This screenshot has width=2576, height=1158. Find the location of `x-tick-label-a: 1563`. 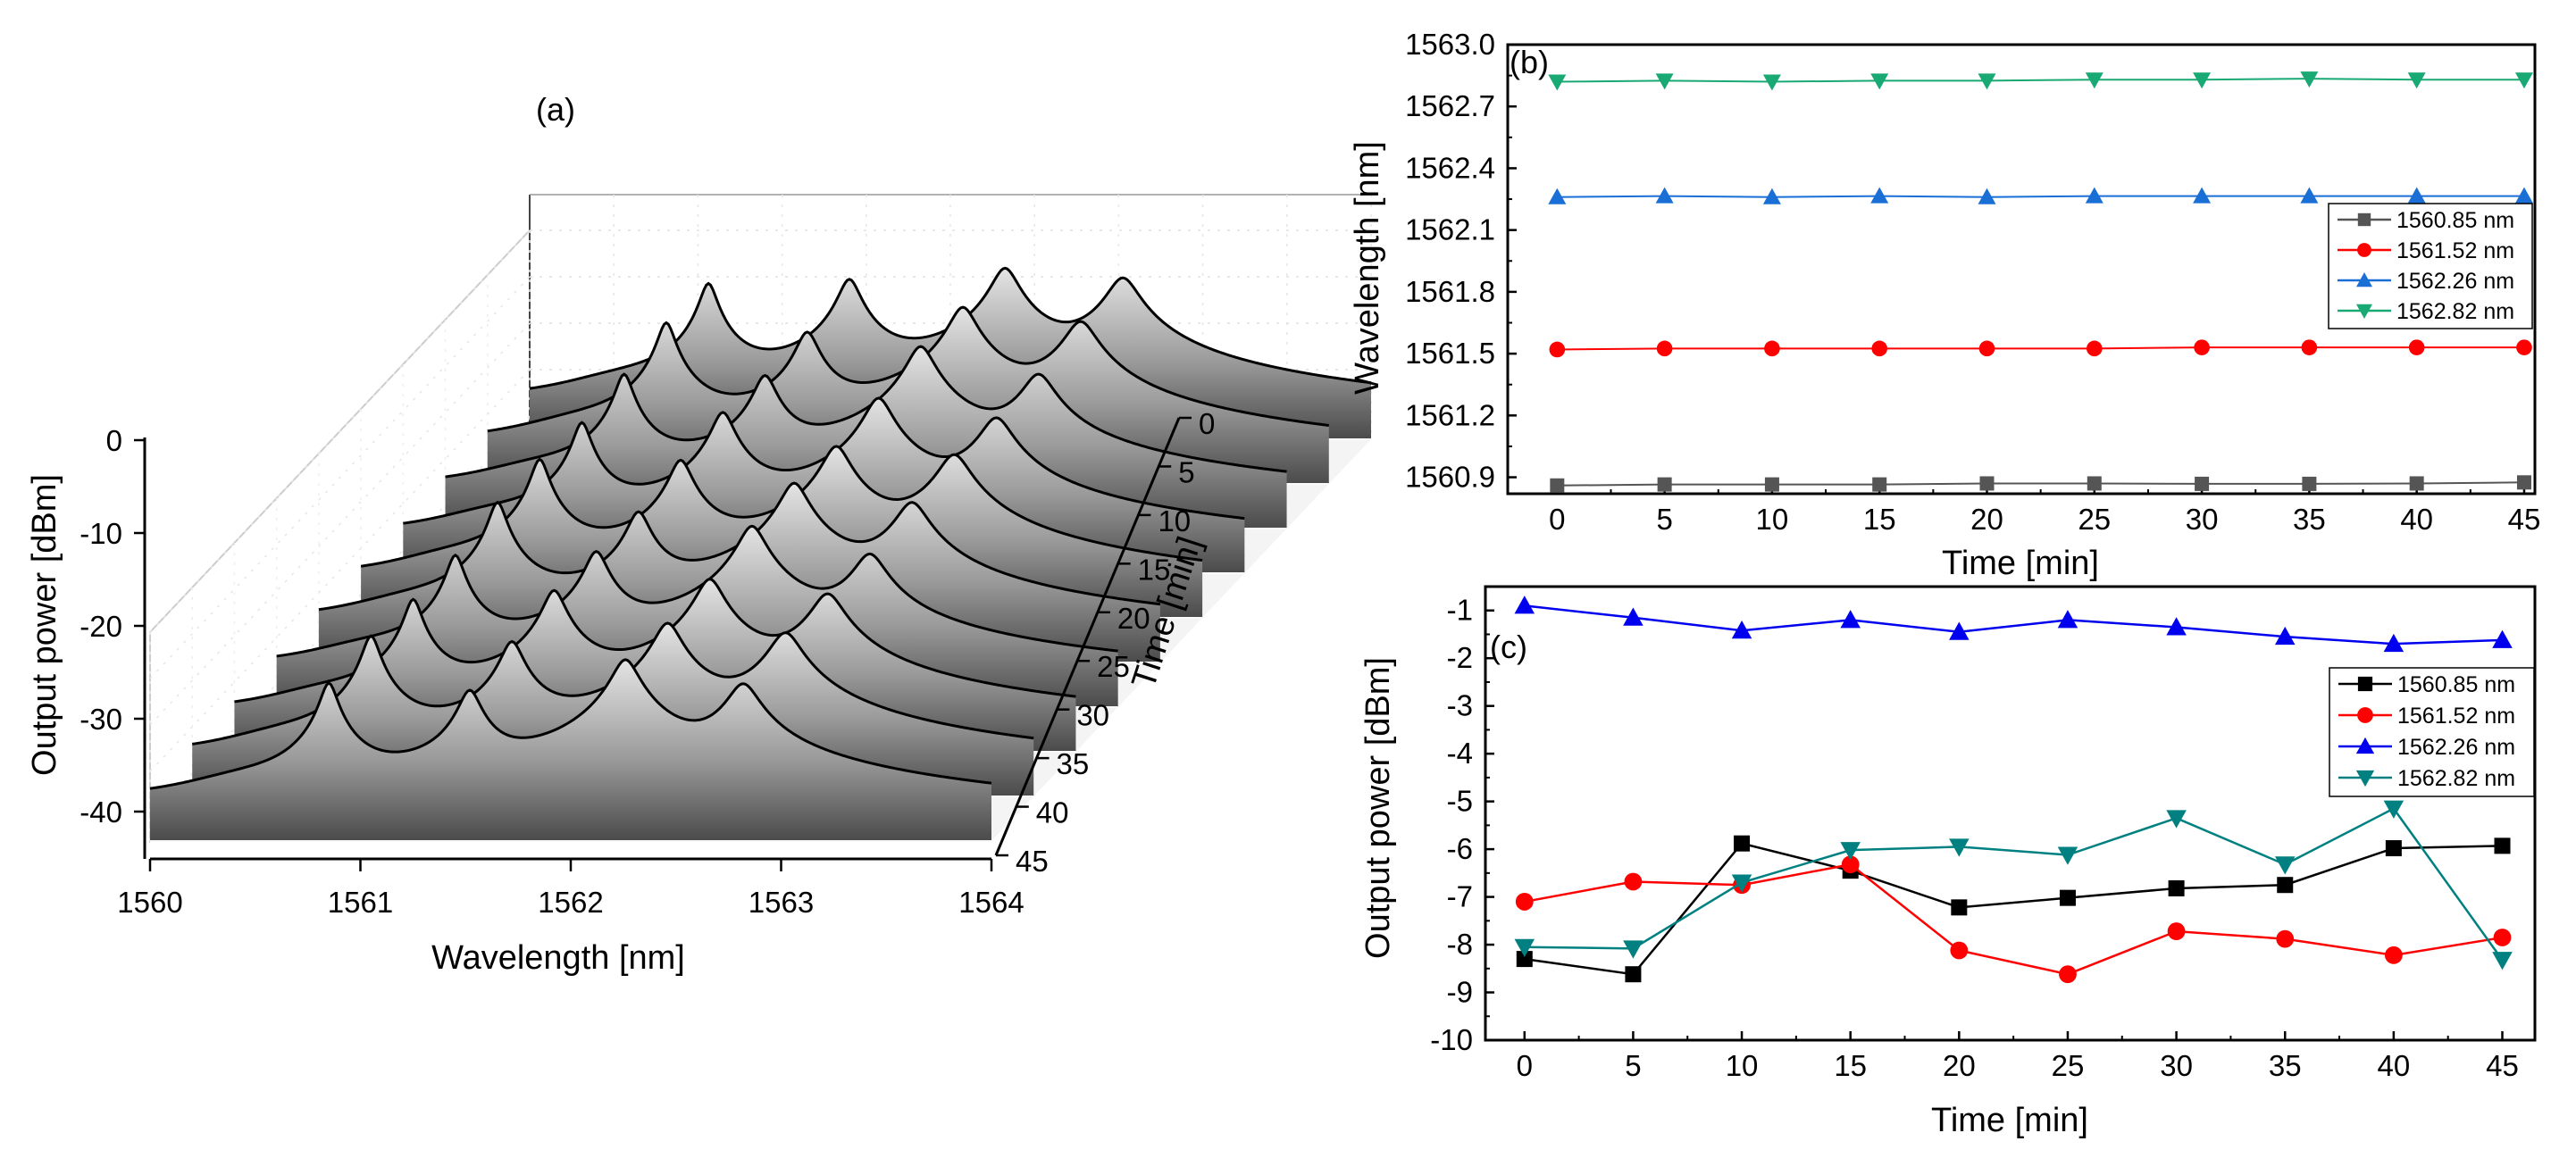

x-tick-label-a: 1563 is located at coordinates (782, 902).